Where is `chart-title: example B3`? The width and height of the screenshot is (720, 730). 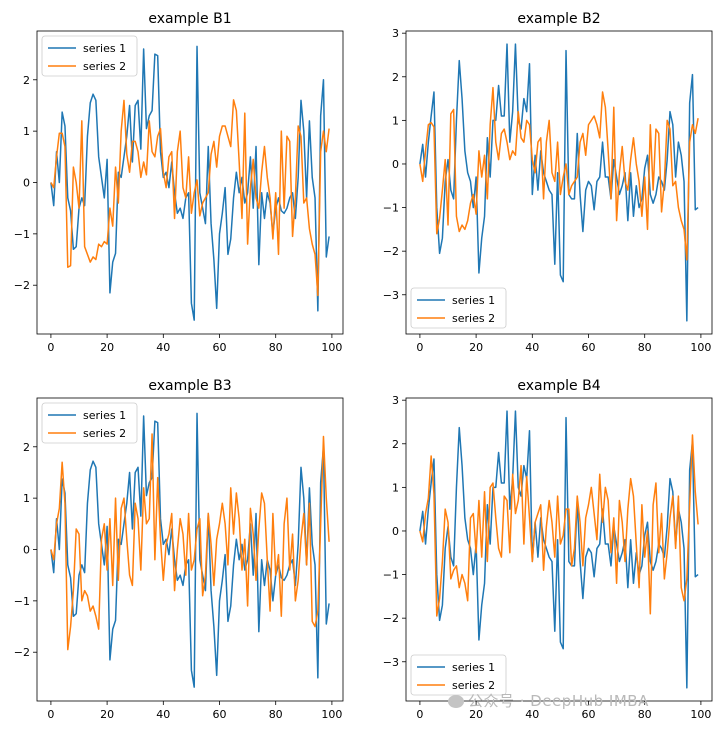
chart-title: example B3 is located at coordinates (189, 386).